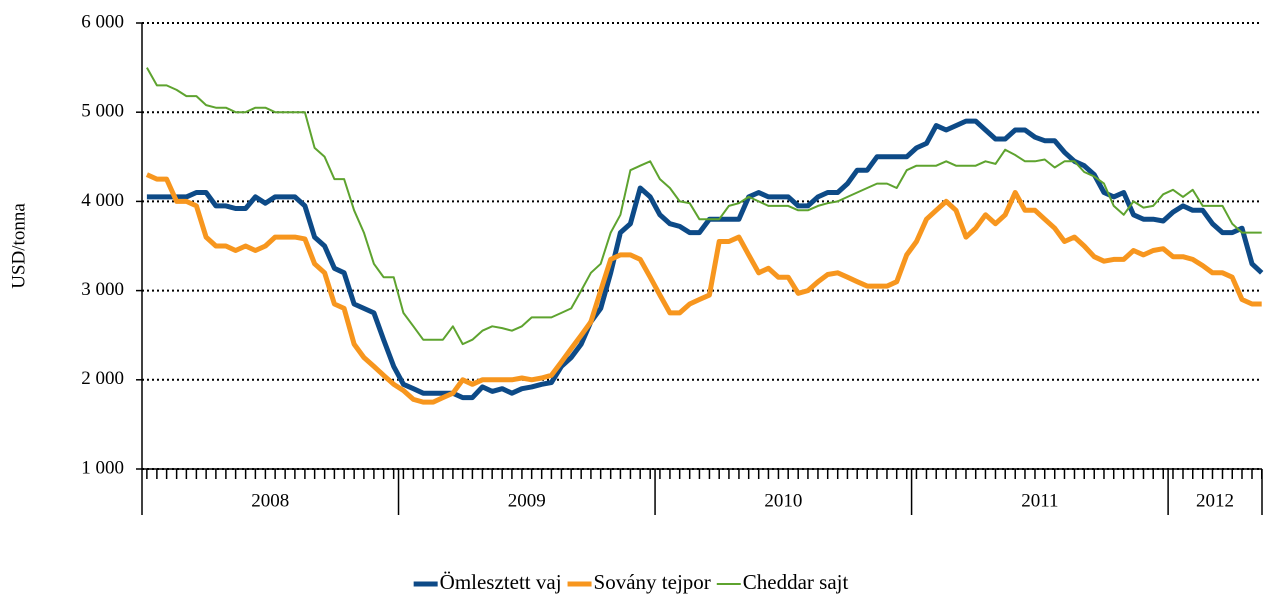  I want to click on x-tick-label: 2012, so click(1215, 500).